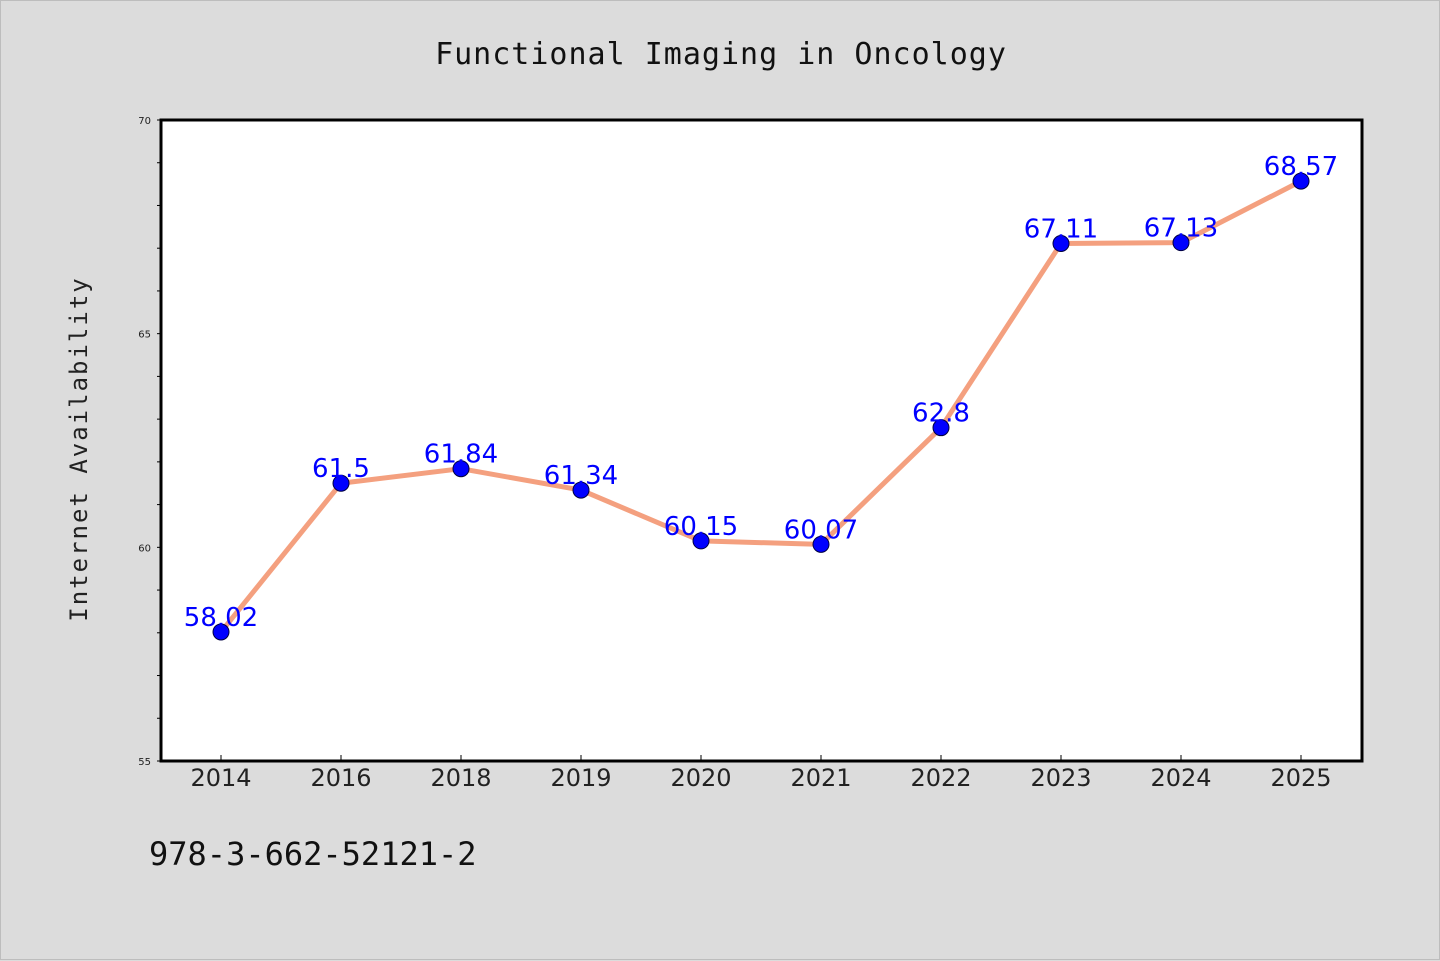  What do you see at coordinates (340, 778) in the screenshot?
I see `x-tick-label: 2016` at bounding box center [340, 778].